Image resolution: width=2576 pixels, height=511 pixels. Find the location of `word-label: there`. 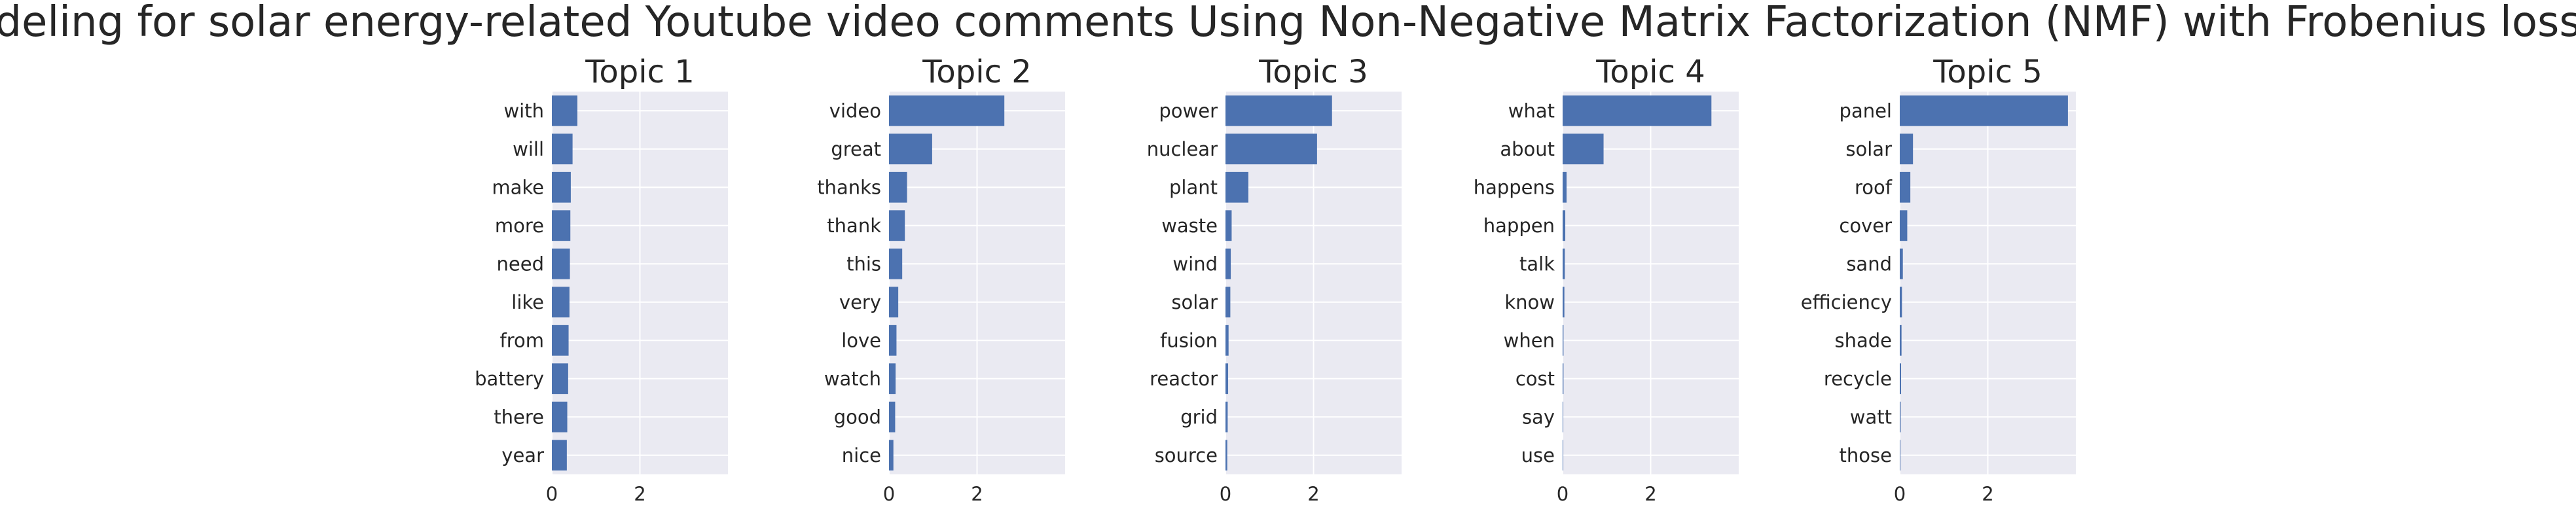

word-label: there is located at coordinates (519, 417).